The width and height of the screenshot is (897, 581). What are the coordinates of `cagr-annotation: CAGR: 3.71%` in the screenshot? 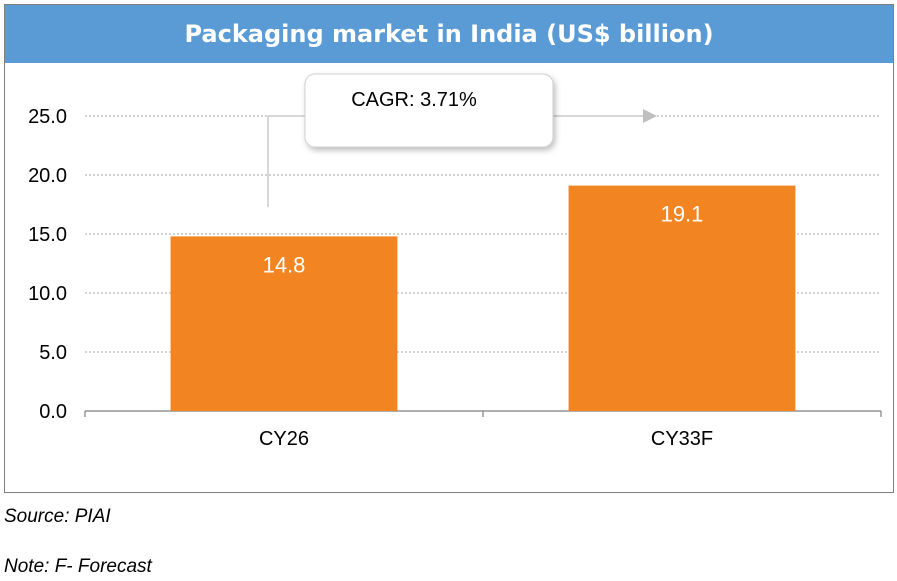 It's located at (414, 100).